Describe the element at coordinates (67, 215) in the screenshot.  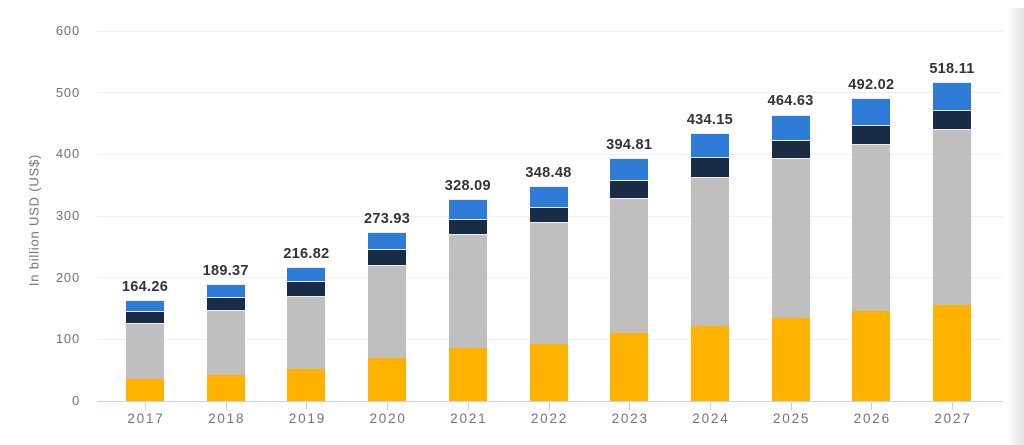
I see `y-axis-tick-label: 300` at that location.